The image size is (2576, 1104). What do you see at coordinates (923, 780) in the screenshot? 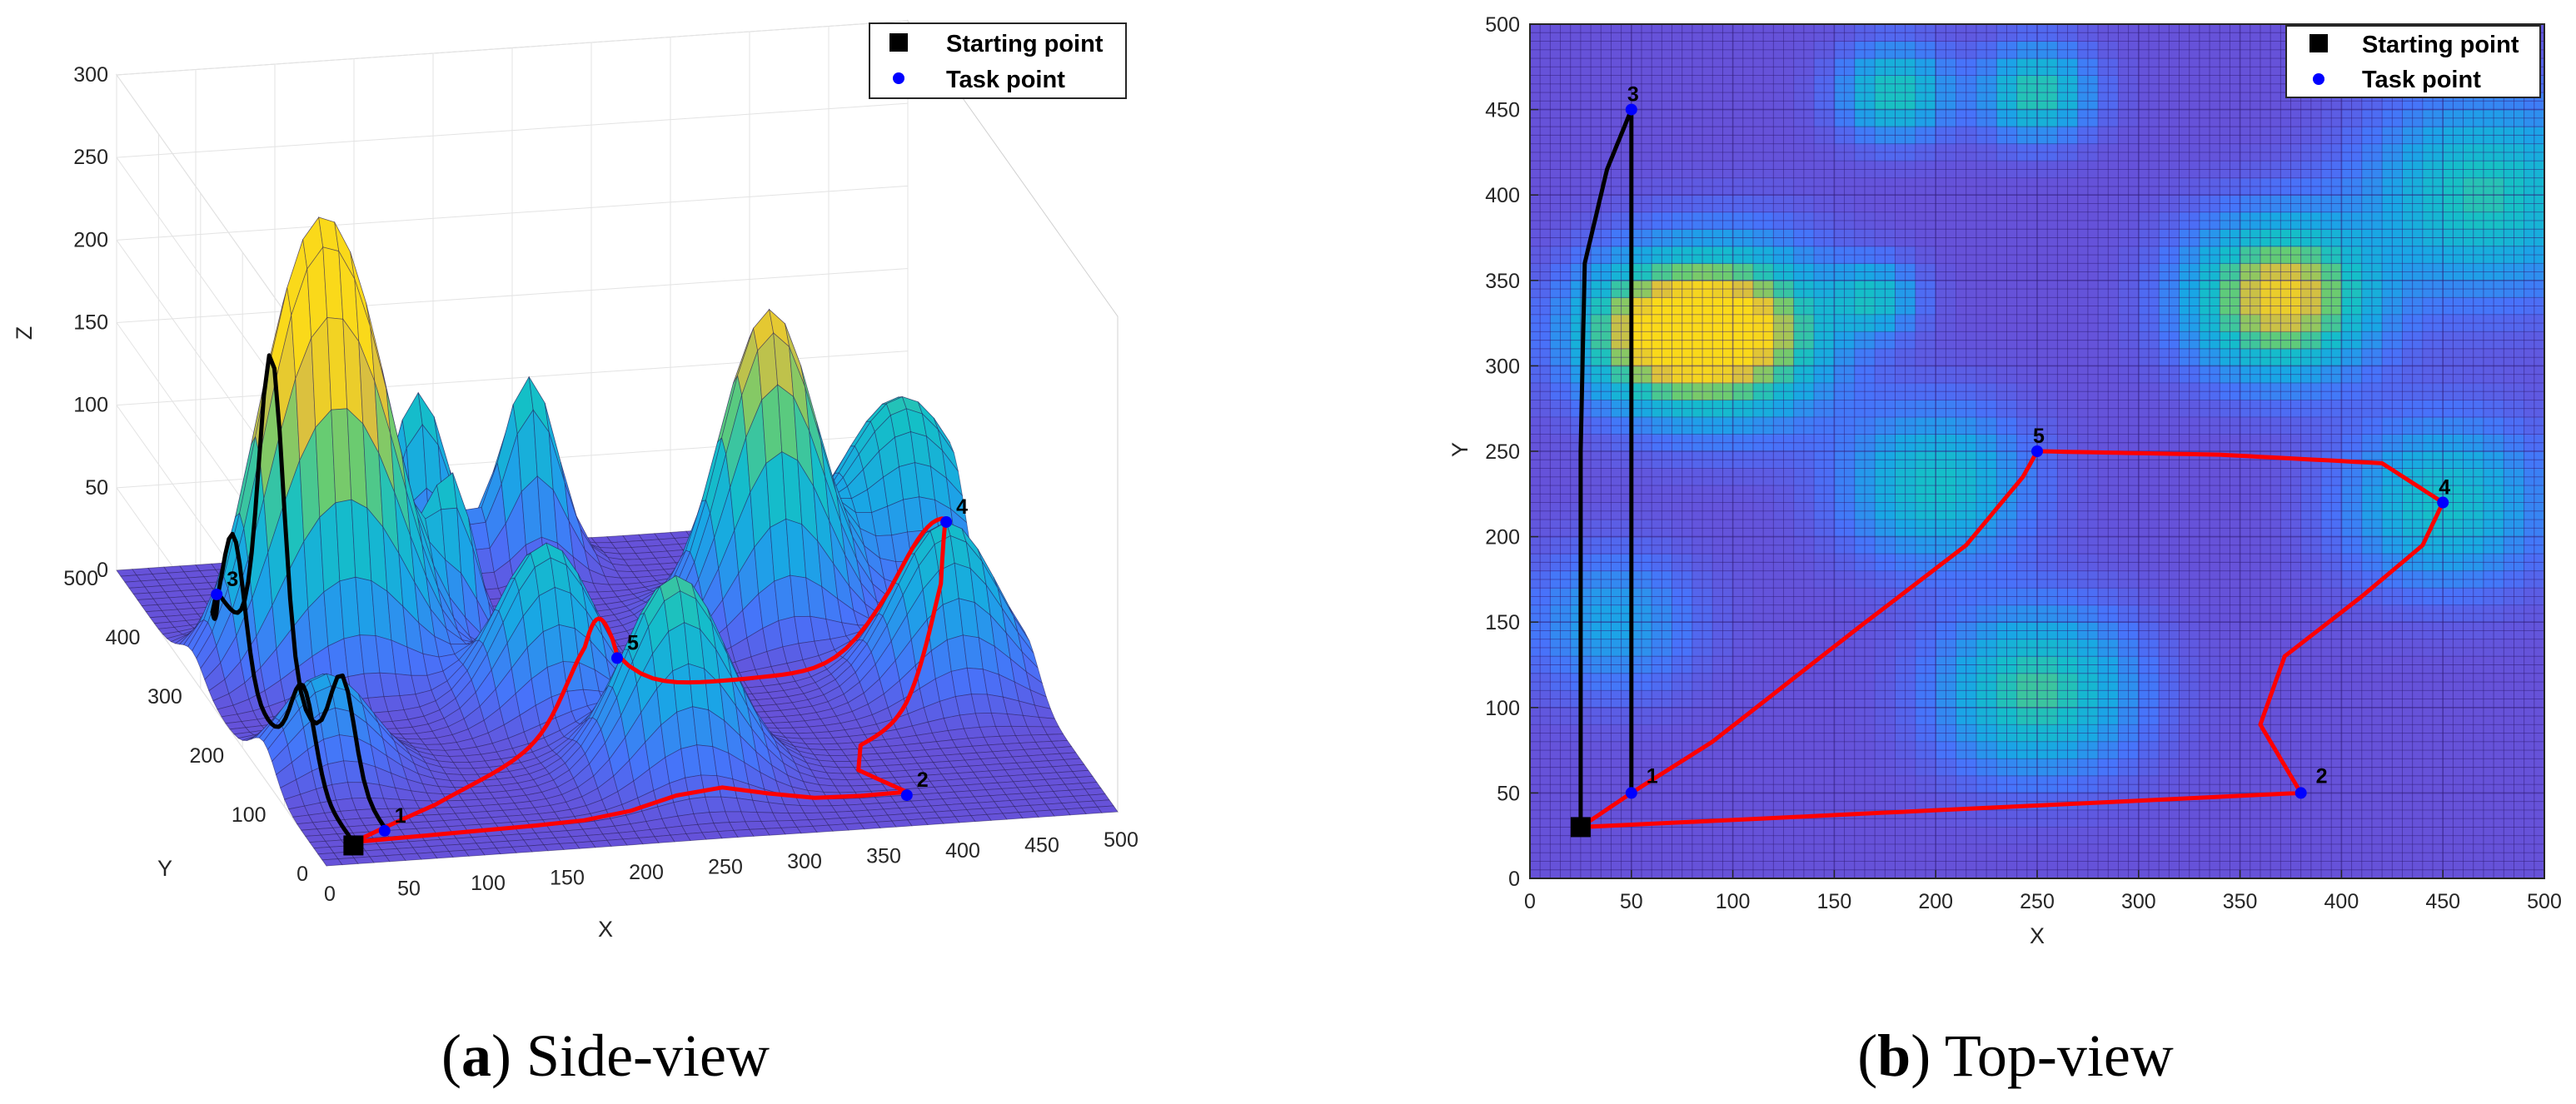
I see `panel-a-task-label-2: 2` at bounding box center [923, 780].